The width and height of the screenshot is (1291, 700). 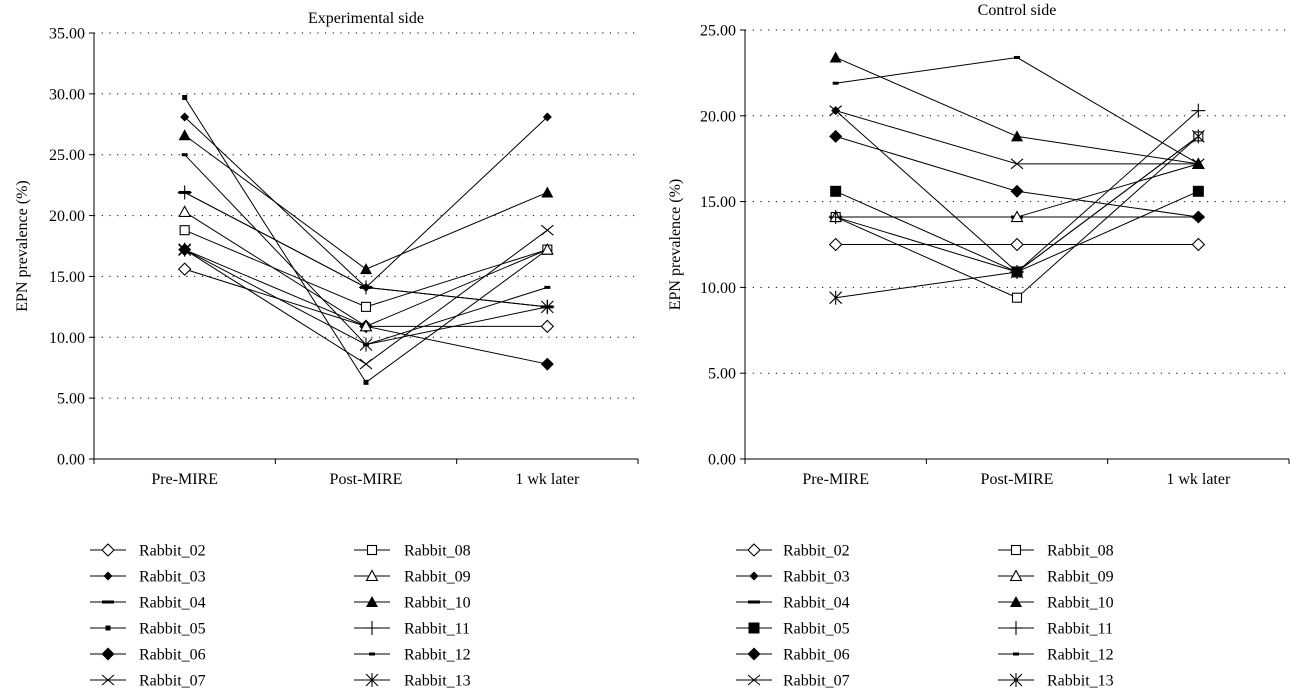 I want to click on legend-label: Rabbit_02, so click(x=816, y=551).